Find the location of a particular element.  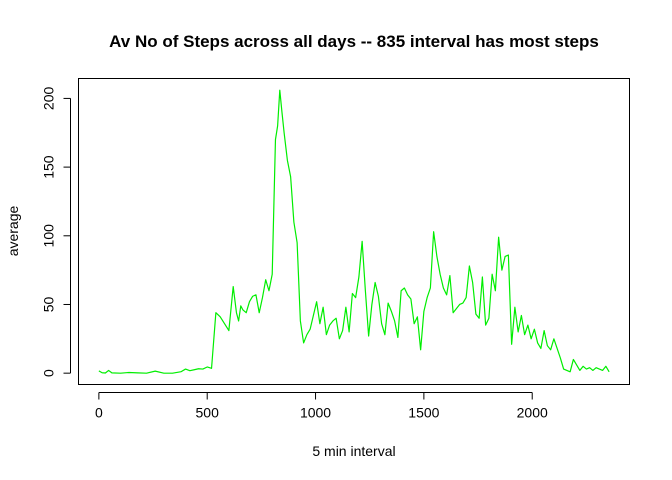

x-axis: 0 500 1000 1500 2000 is located at coordinates (321, 406).